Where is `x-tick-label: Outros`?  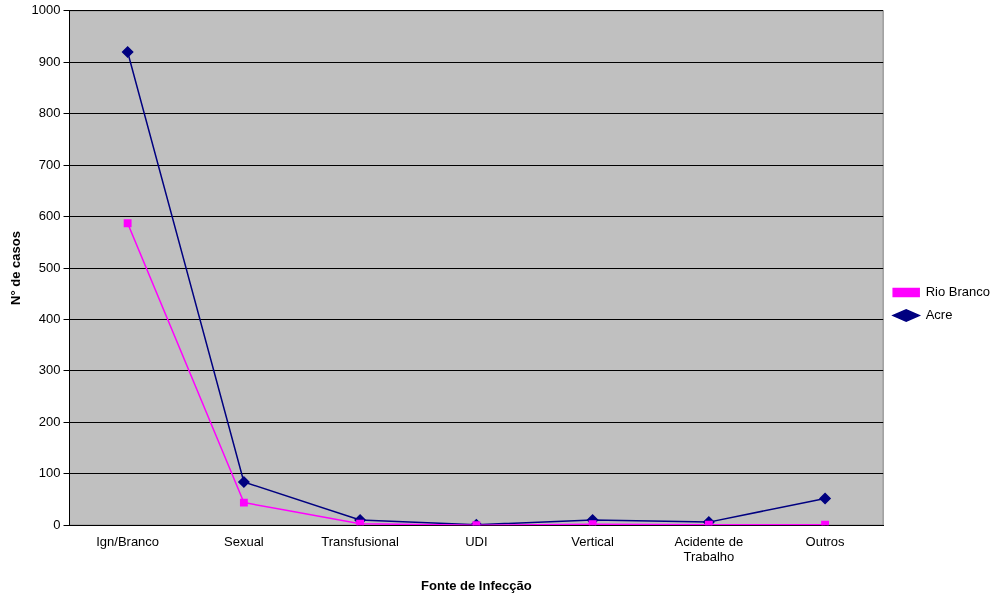 x-tick-label: Outros is located at coordinates (825, 541).